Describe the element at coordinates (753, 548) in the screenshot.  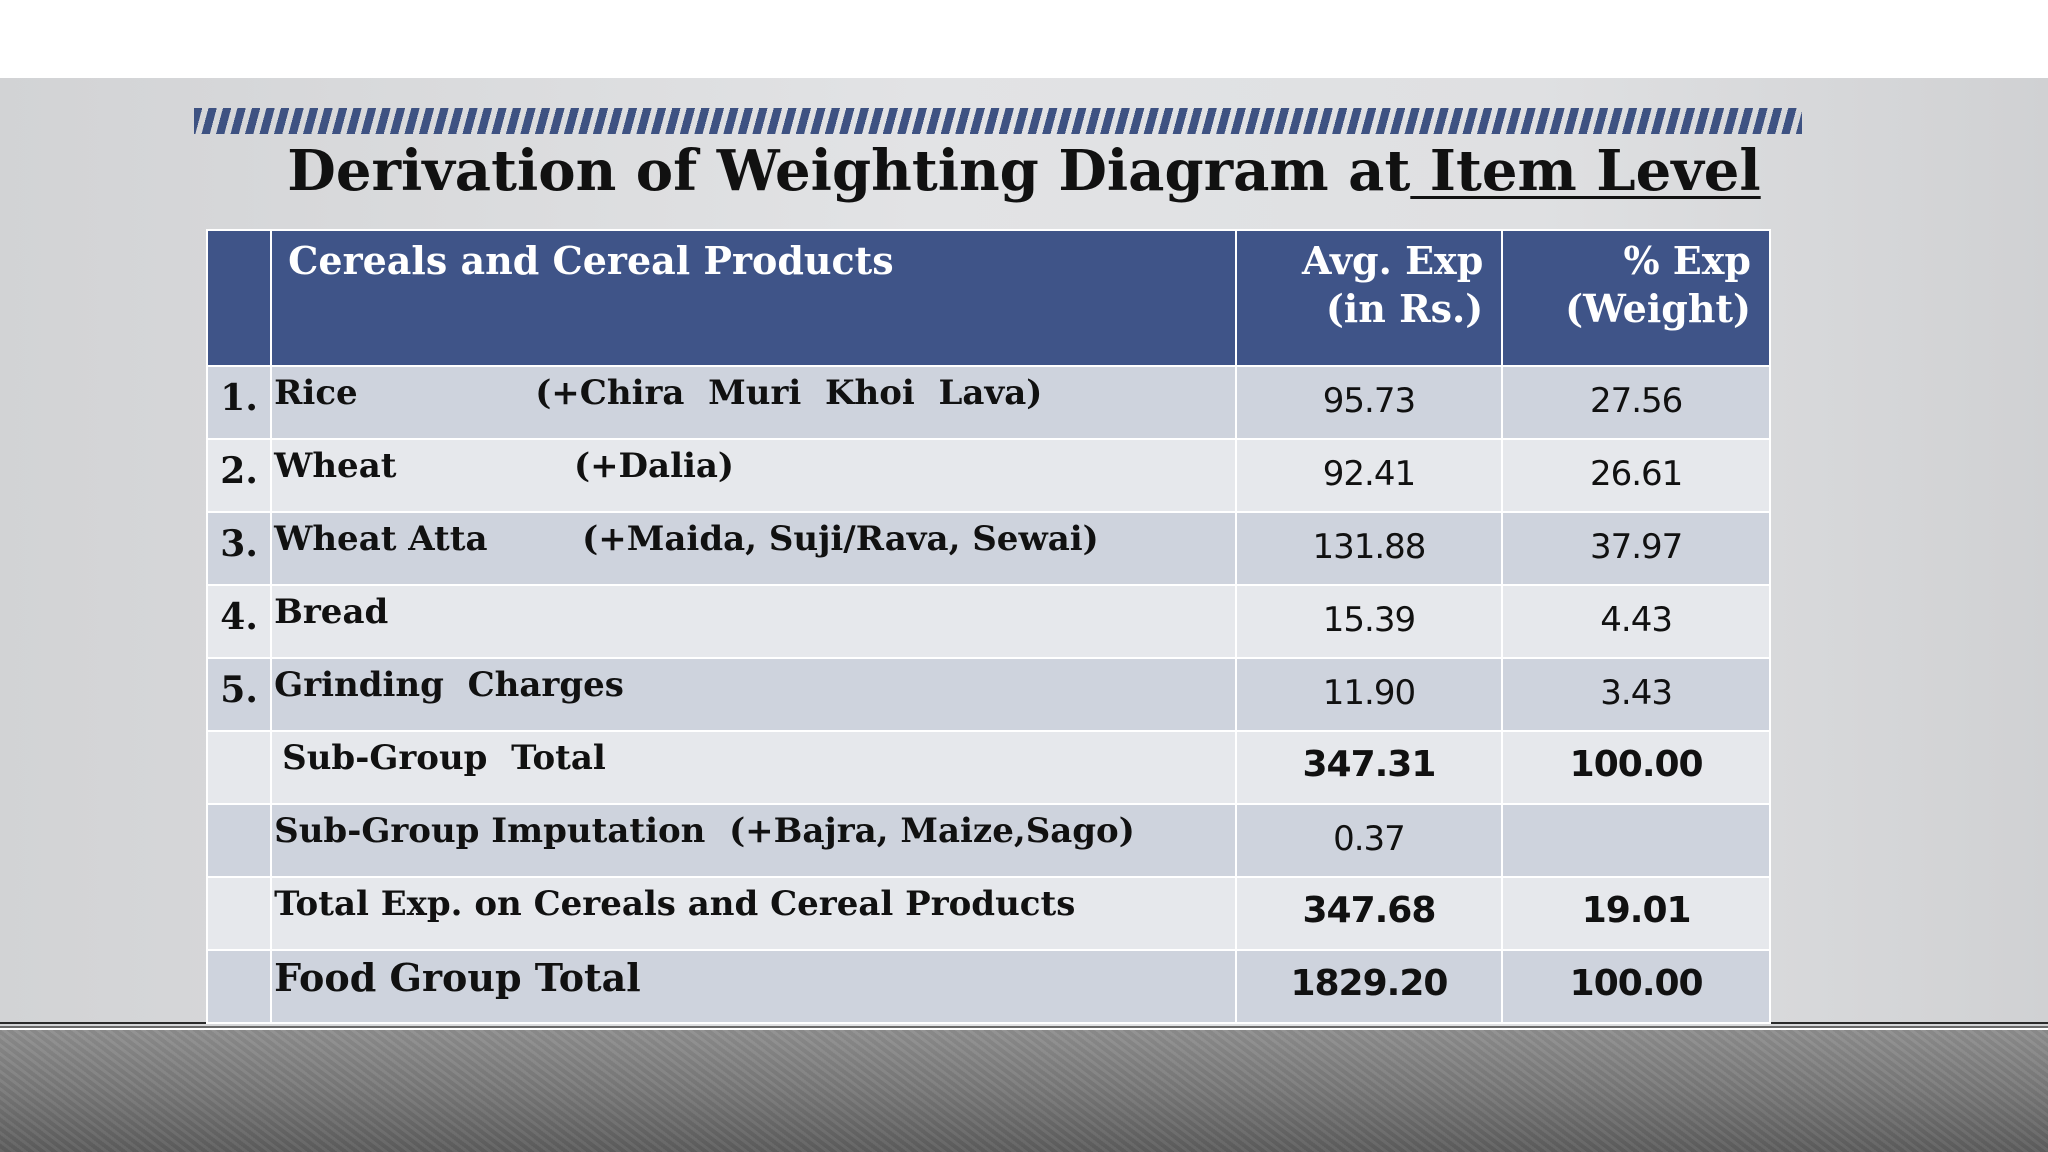
I see `row-item: Wheat Atta (+Maida, Suji/Rava, Sewai)` at that location.